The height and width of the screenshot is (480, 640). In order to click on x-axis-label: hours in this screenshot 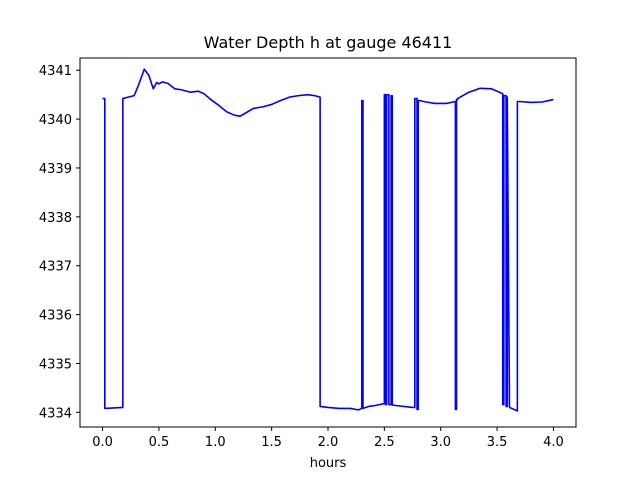, I will do `click(328, 463)`.